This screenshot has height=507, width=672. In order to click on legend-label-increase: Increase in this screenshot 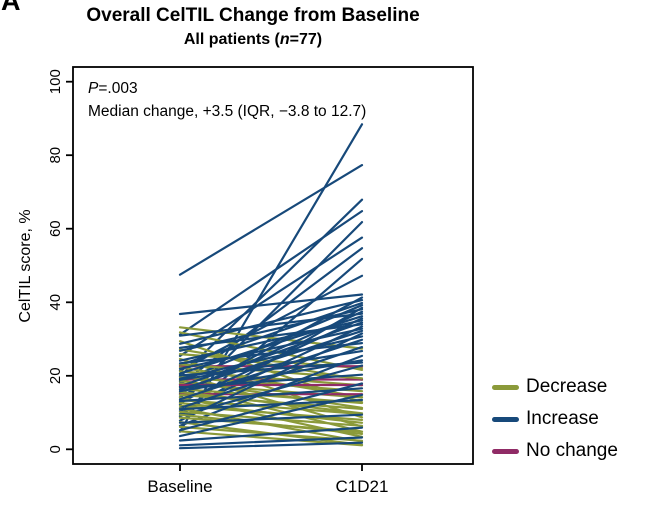, I will do `click(562, 418)`.